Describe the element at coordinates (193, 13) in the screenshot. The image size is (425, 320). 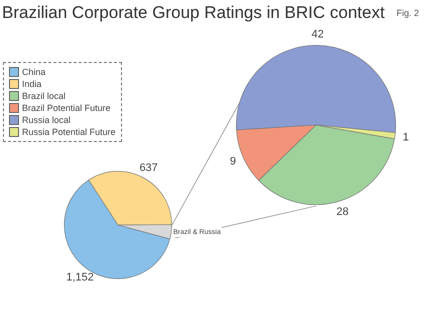
I see `chart-title: Brazilian Corporate Group Ratings in BRIC context` at that location.